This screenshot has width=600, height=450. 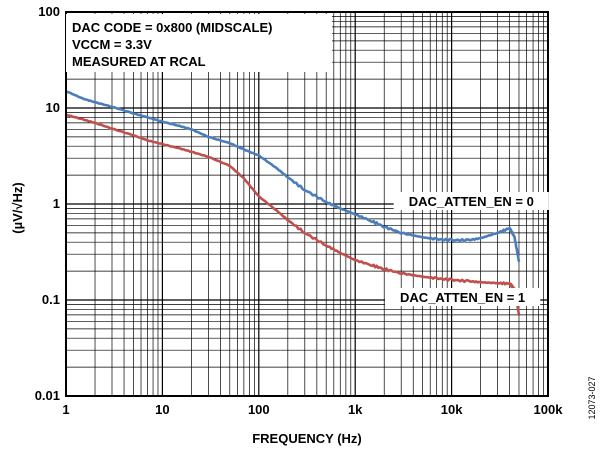 What do you see at coordinates (452, 409) in the screenshot?
I see `x-tick-label: 10k` at bounding box center [452, 409].